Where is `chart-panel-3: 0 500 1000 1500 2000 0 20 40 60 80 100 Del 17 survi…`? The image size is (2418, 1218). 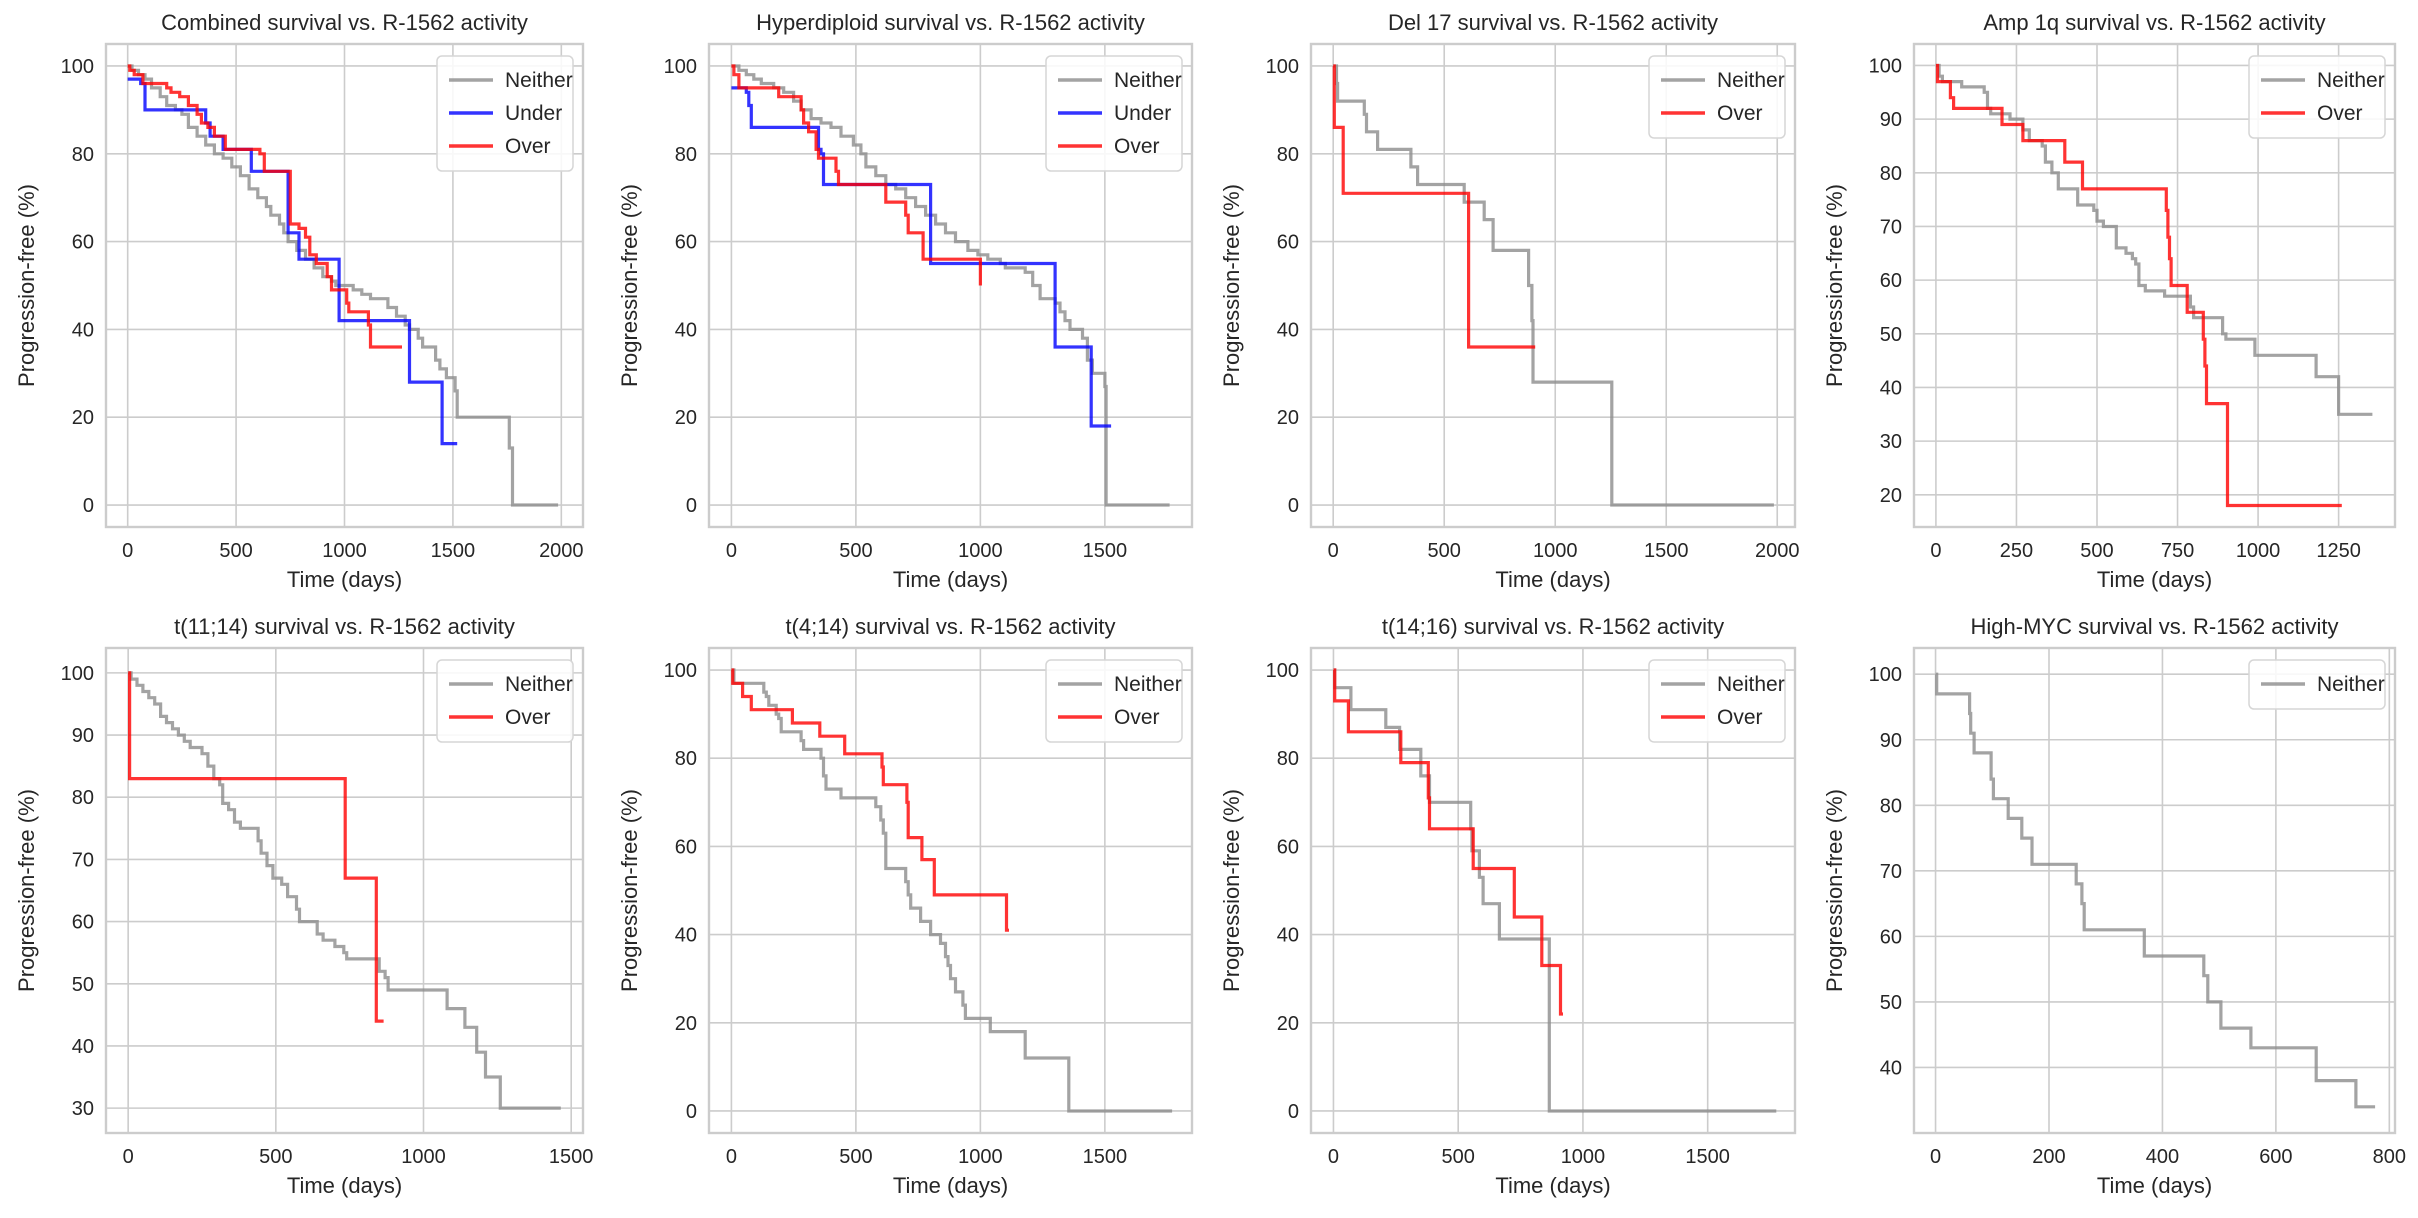
chart-panel-3: 0 500 1000 1500 2000 0 20 40 60 80 100 Del 17 survi… is located at coordinates (1509, 301).